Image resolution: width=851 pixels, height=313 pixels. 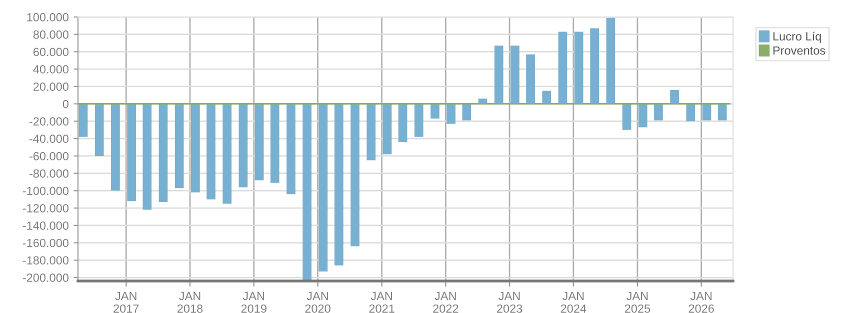 I want to click on y-tick-label: -120.000, so click(x=45, y=208).